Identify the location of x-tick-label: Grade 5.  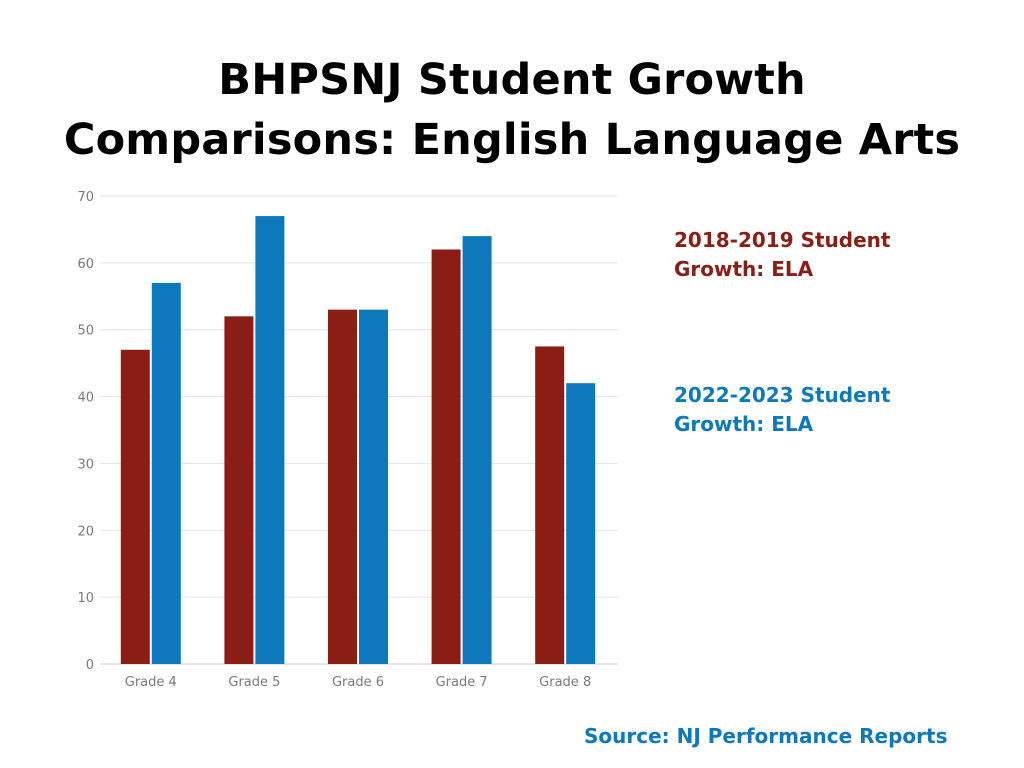
(254, 682).